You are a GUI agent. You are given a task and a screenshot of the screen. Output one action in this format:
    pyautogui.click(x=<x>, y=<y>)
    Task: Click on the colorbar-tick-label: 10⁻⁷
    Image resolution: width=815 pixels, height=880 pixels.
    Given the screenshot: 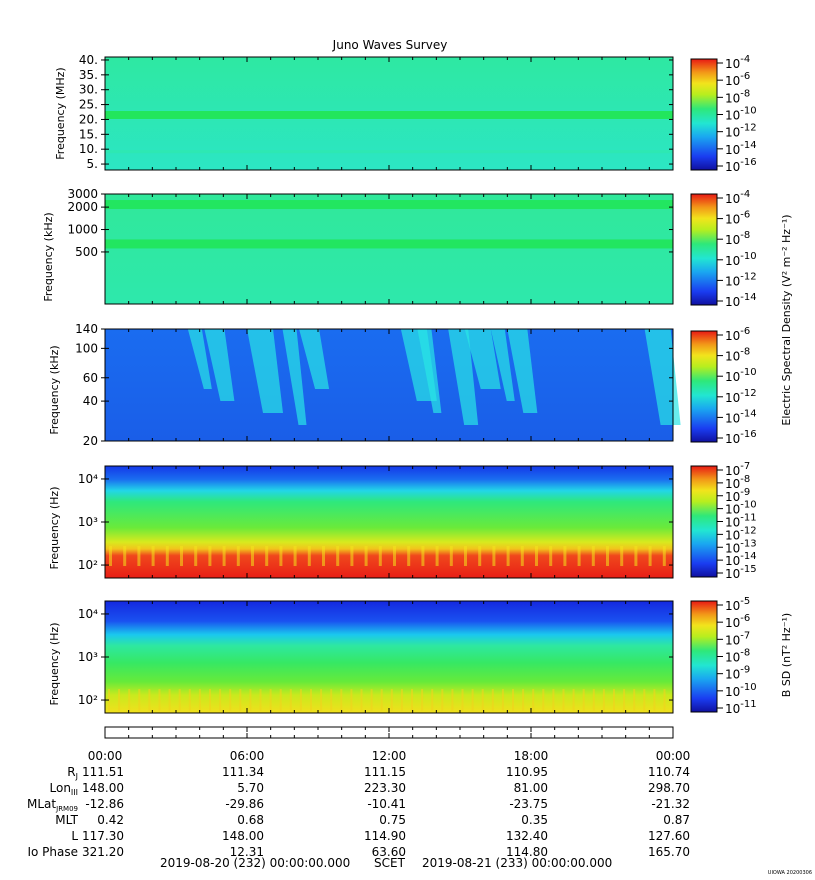 What is the action you would take?
    pyautogui.click(x=737, y=638)
    